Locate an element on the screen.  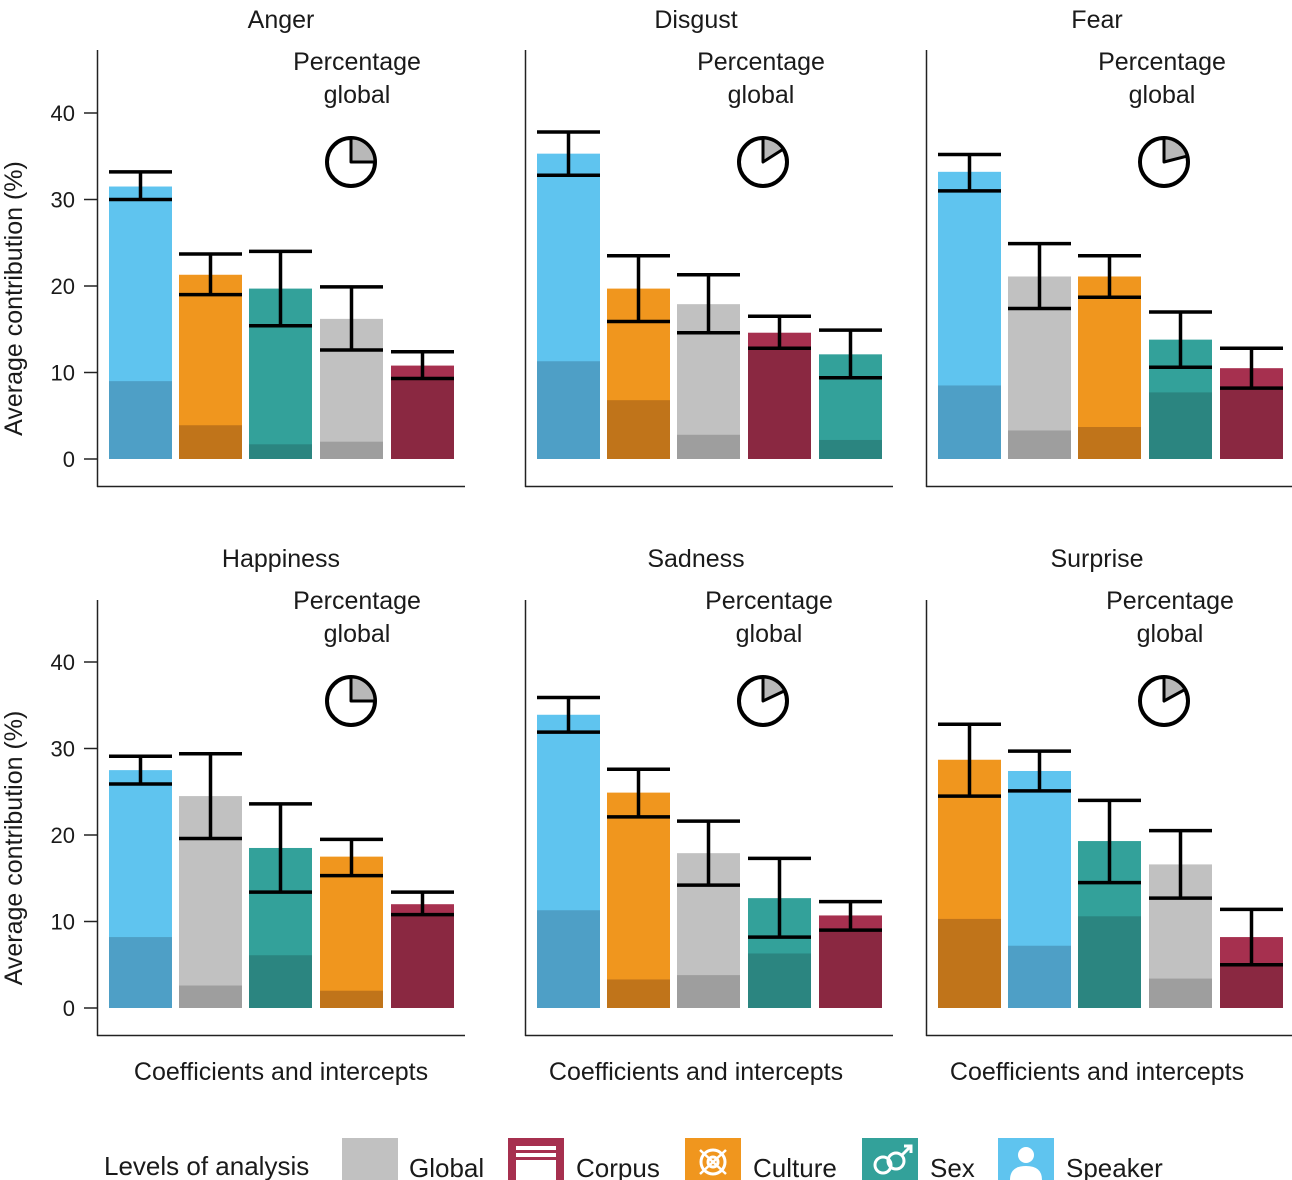
y-axis-label: Average contribution (%) is located at coordinates (14, 298).